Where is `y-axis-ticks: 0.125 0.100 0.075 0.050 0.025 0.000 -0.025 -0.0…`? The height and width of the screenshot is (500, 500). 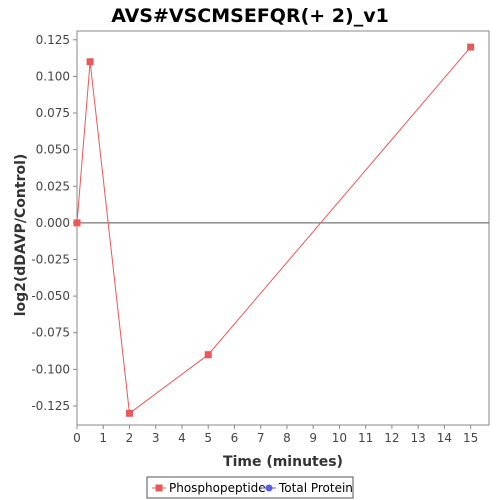
y-axis-ticks: 0.125 0.100 0.075 0.050 0.025 0.000 -0.025 -0.0… is located at coordinates (54, 223).